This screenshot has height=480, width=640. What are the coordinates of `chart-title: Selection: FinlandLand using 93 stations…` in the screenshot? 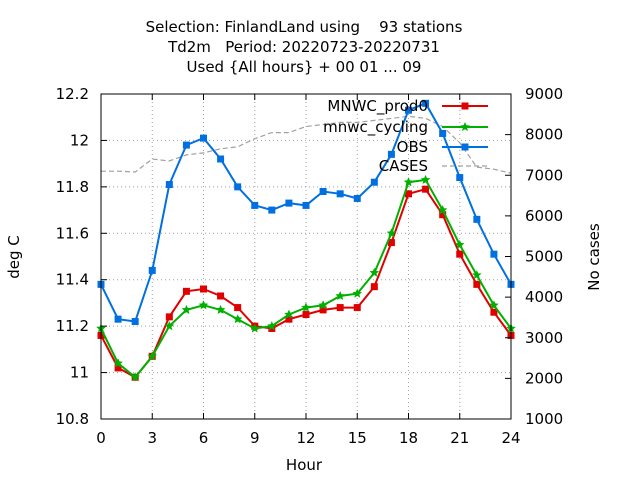 It's located at (304, 47).